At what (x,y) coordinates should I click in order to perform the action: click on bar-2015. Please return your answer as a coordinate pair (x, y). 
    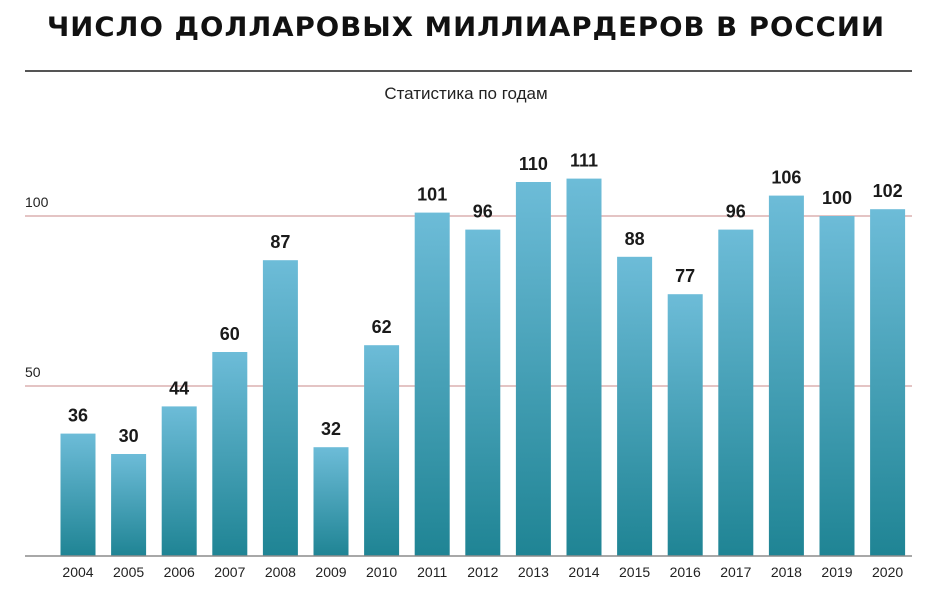
    Looking at the image, I should click on (635, 406).